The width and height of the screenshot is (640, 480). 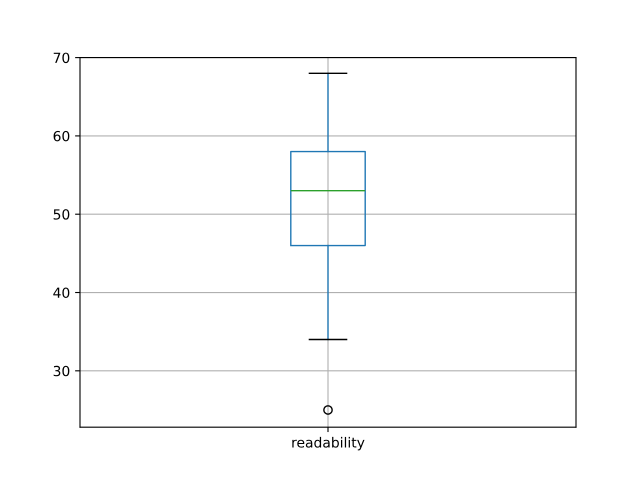 What do you see at coordinates (61, 292) in the screenshot?
I see `y-tick-label: 40` at bounding box center [61, 292].